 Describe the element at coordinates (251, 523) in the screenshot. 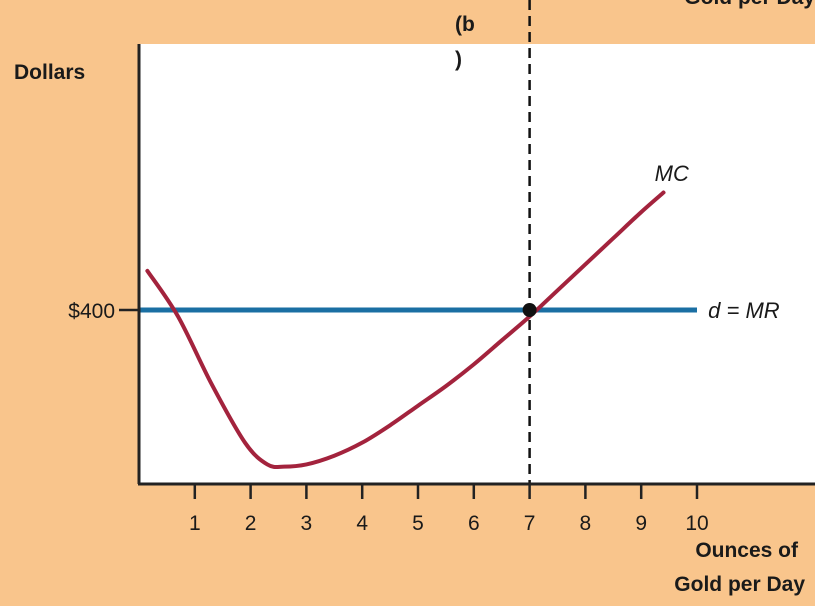

I see `x-tick-label: 2` at that location.